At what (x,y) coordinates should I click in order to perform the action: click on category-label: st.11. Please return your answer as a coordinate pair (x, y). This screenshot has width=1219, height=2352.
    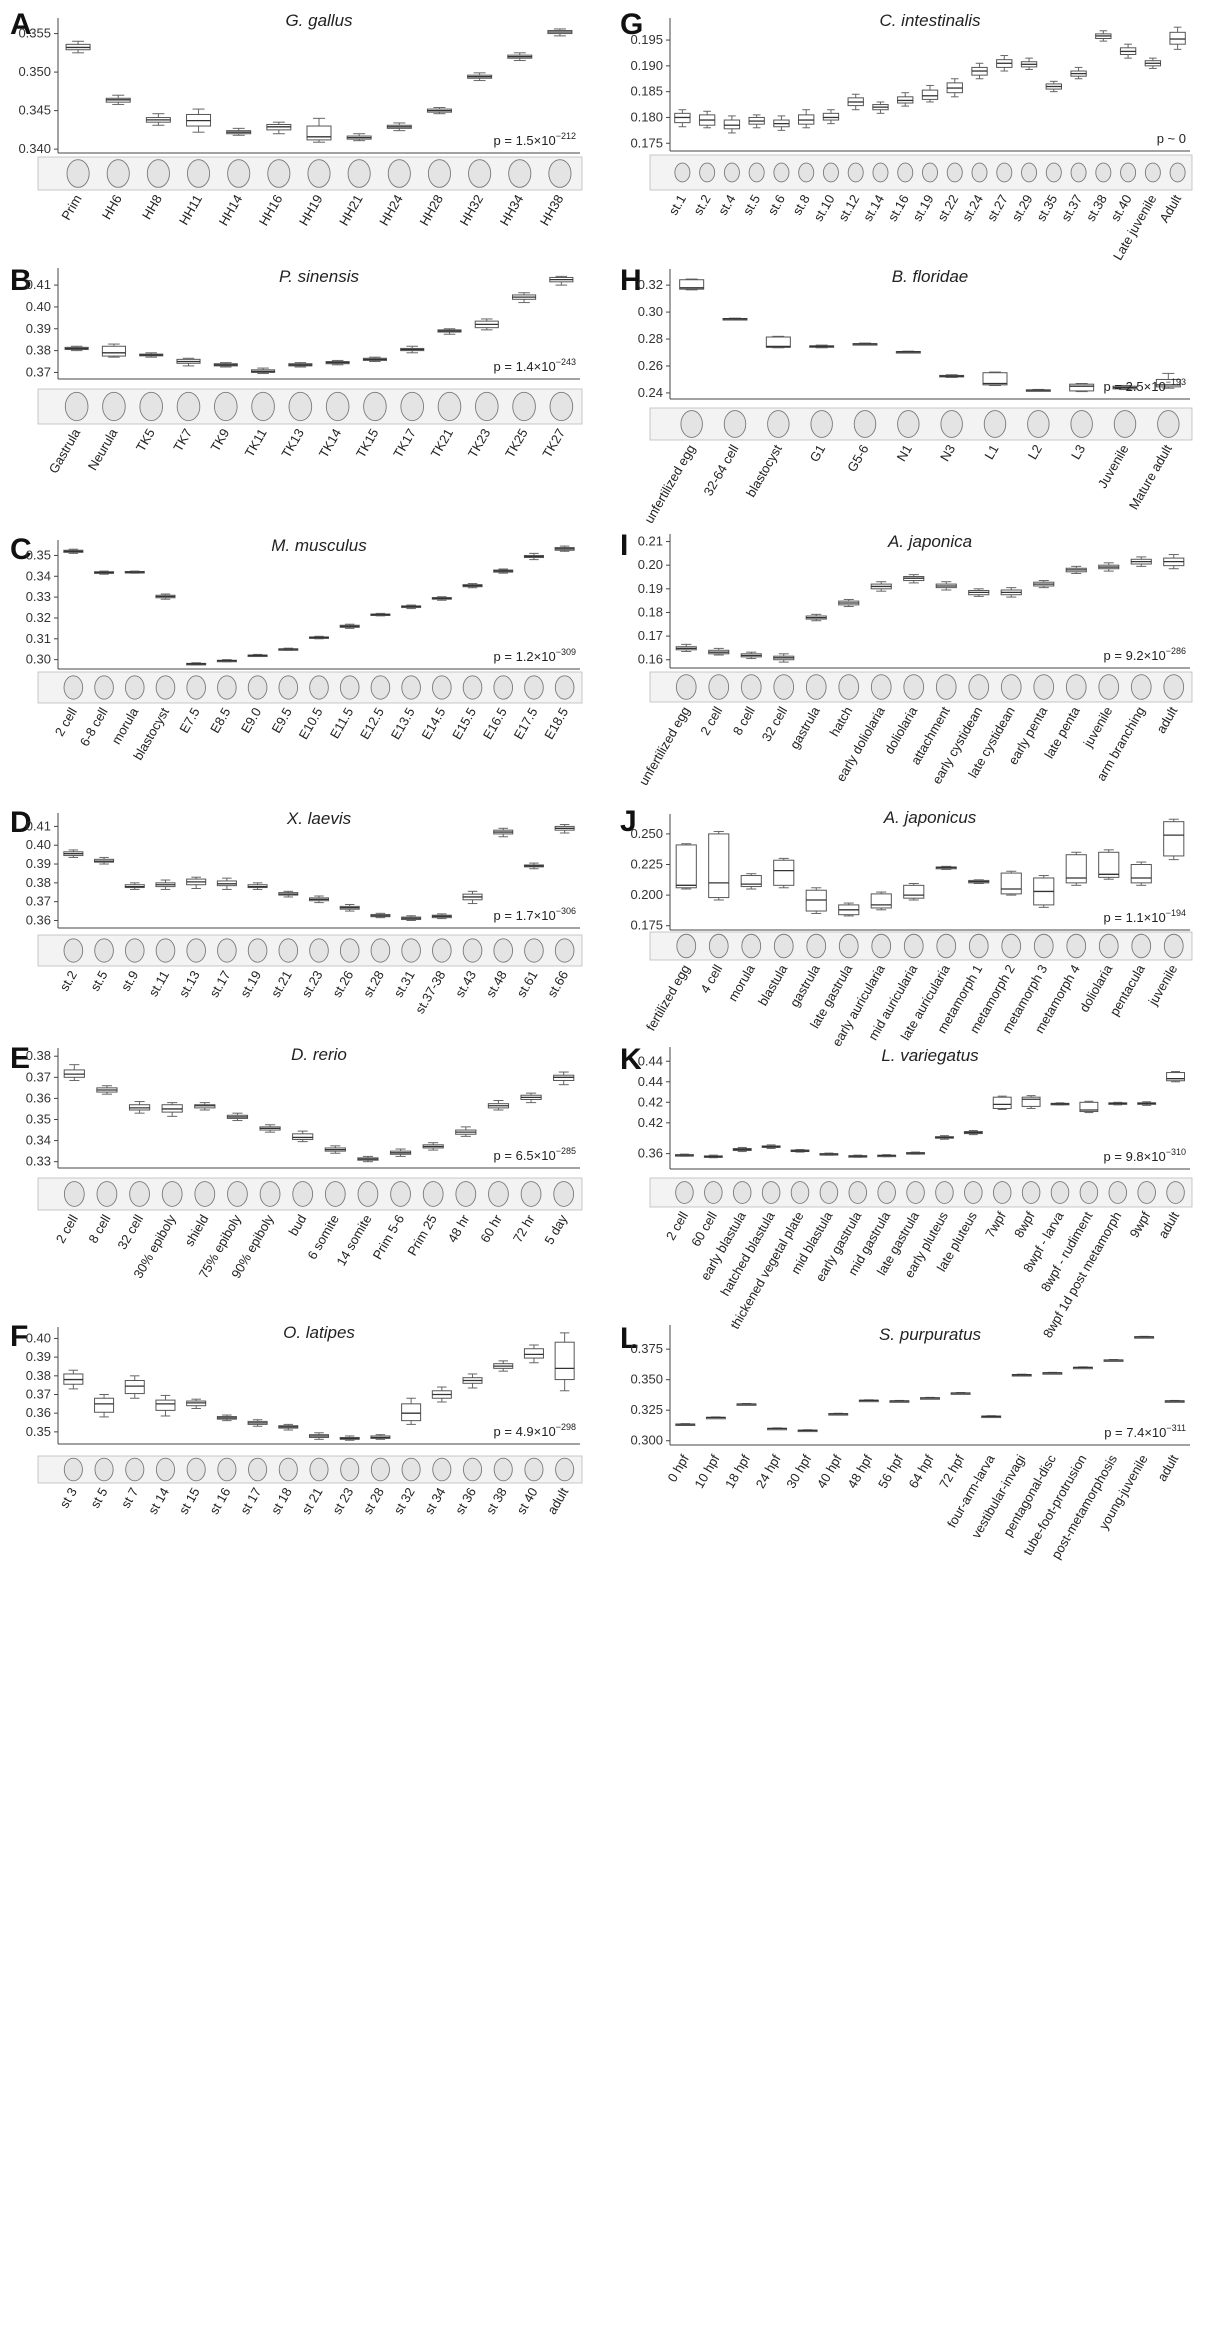
    Looking at the image, I should click on (158, 983).